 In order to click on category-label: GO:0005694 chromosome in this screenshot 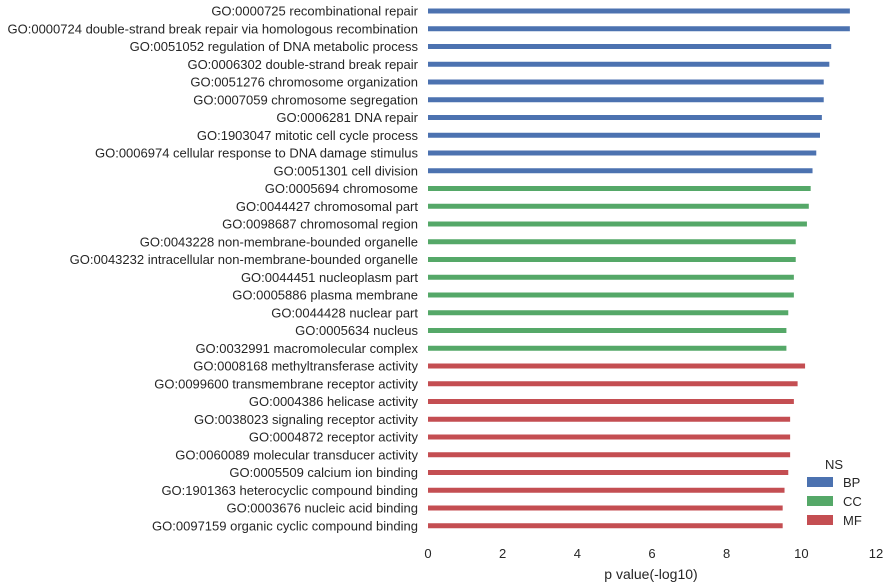, I will do `click(341, 188)`.